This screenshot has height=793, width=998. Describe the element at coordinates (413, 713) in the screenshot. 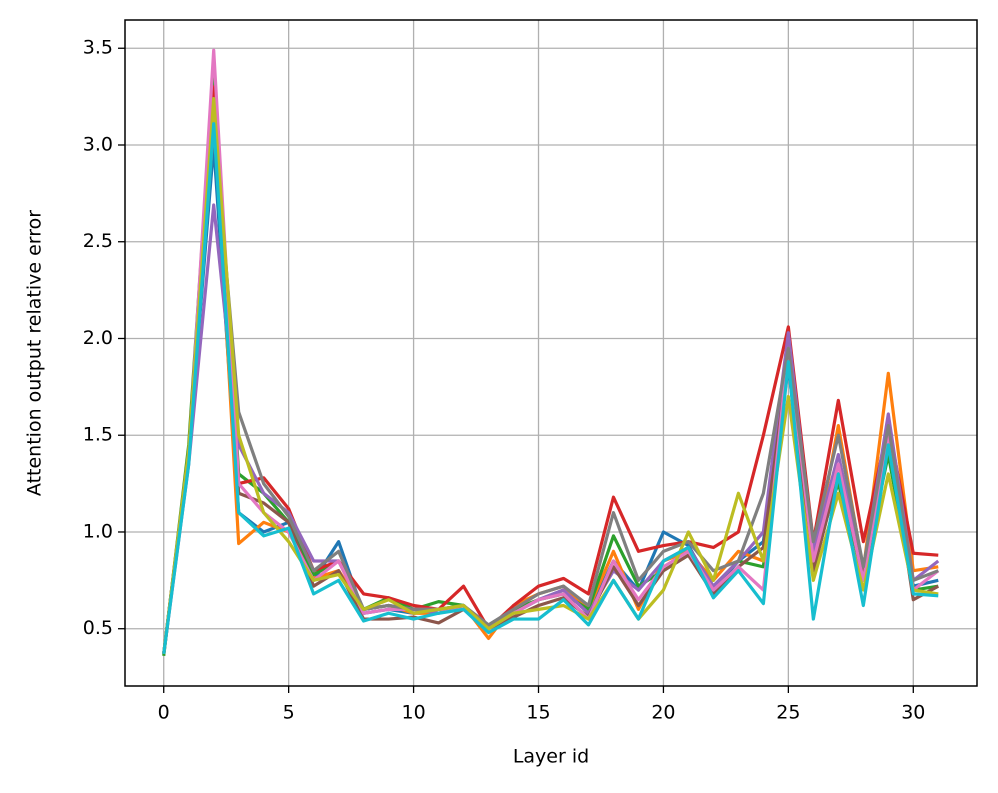

I see `x-tick-label: 10` at that location.